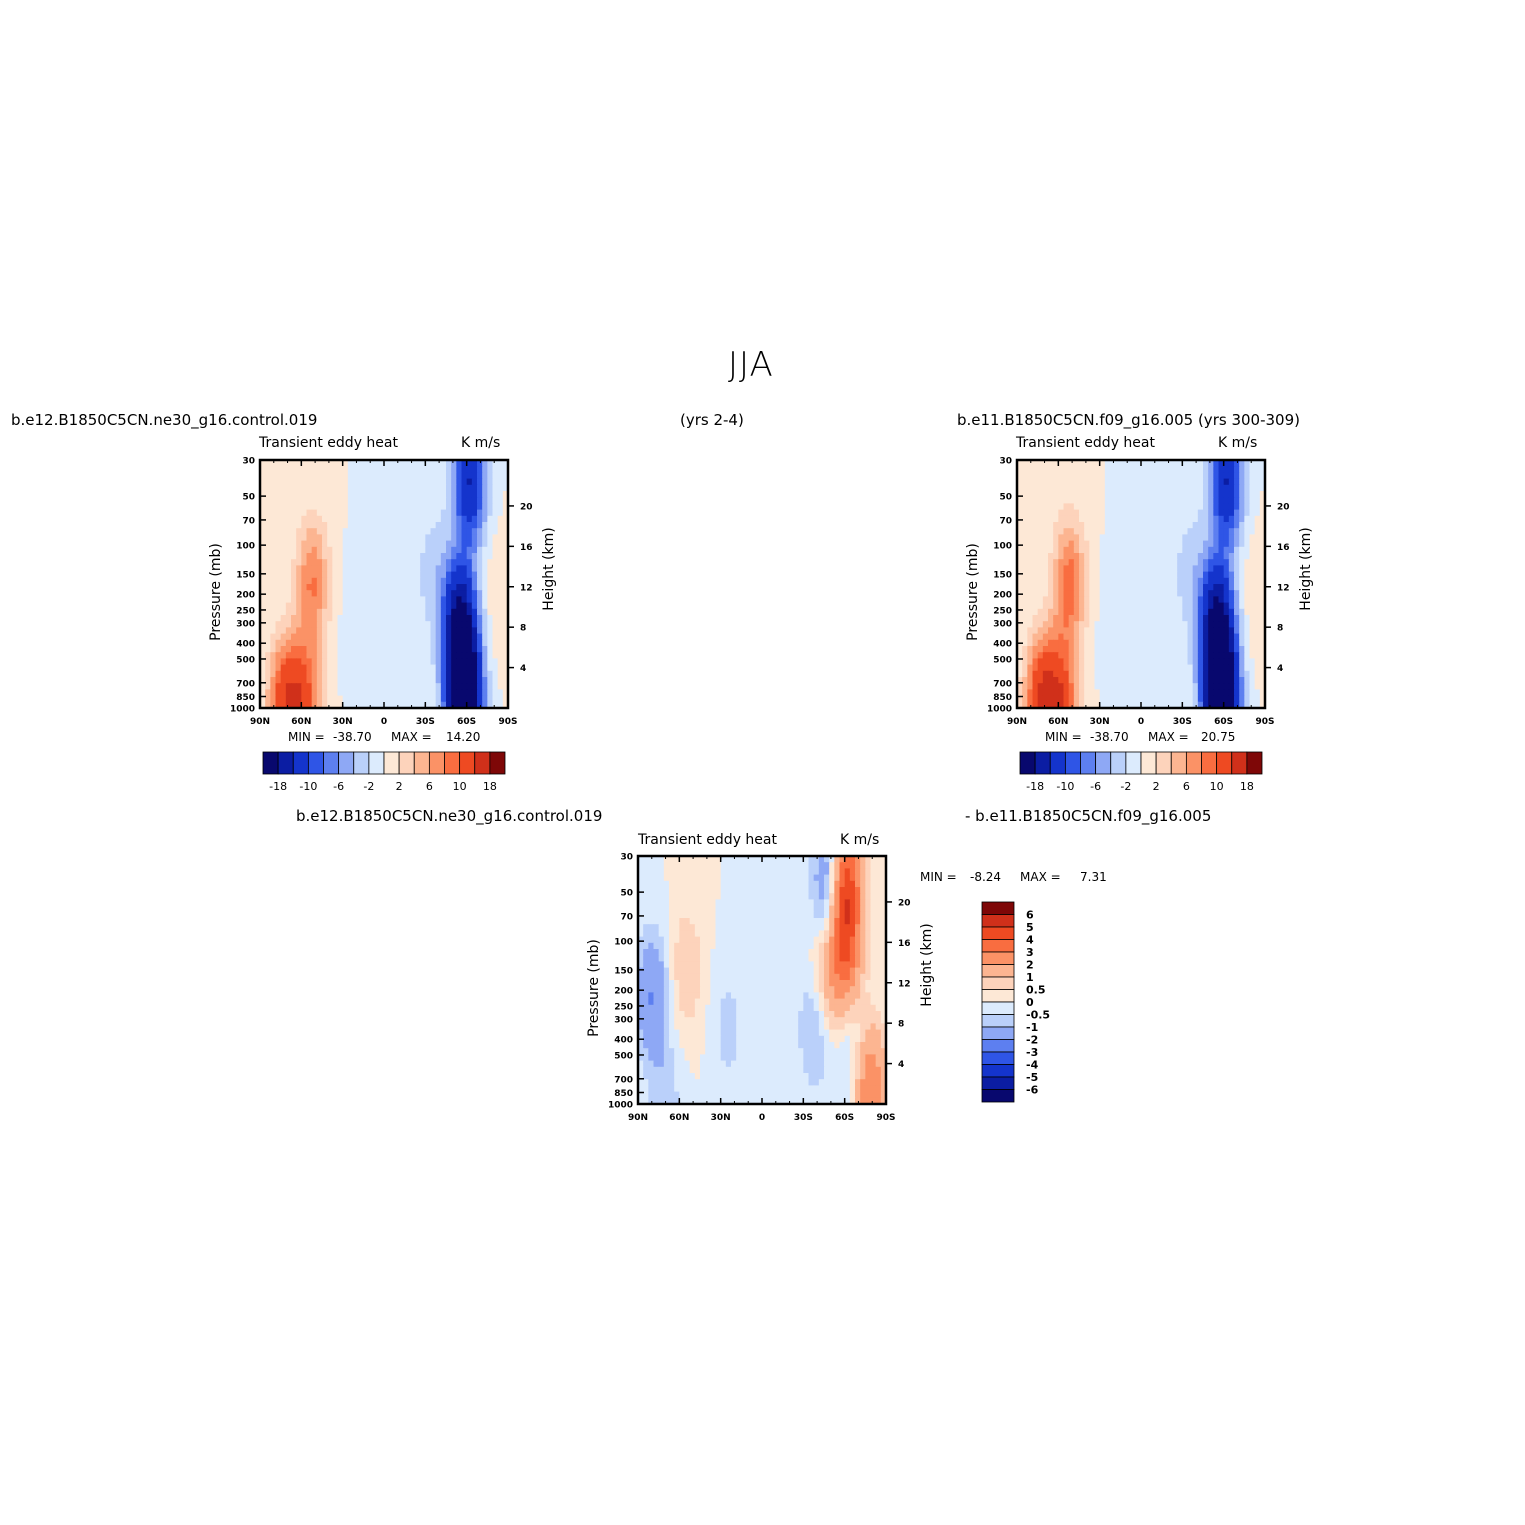  I want to click on colorbar-label: 6, so click(429, 786).